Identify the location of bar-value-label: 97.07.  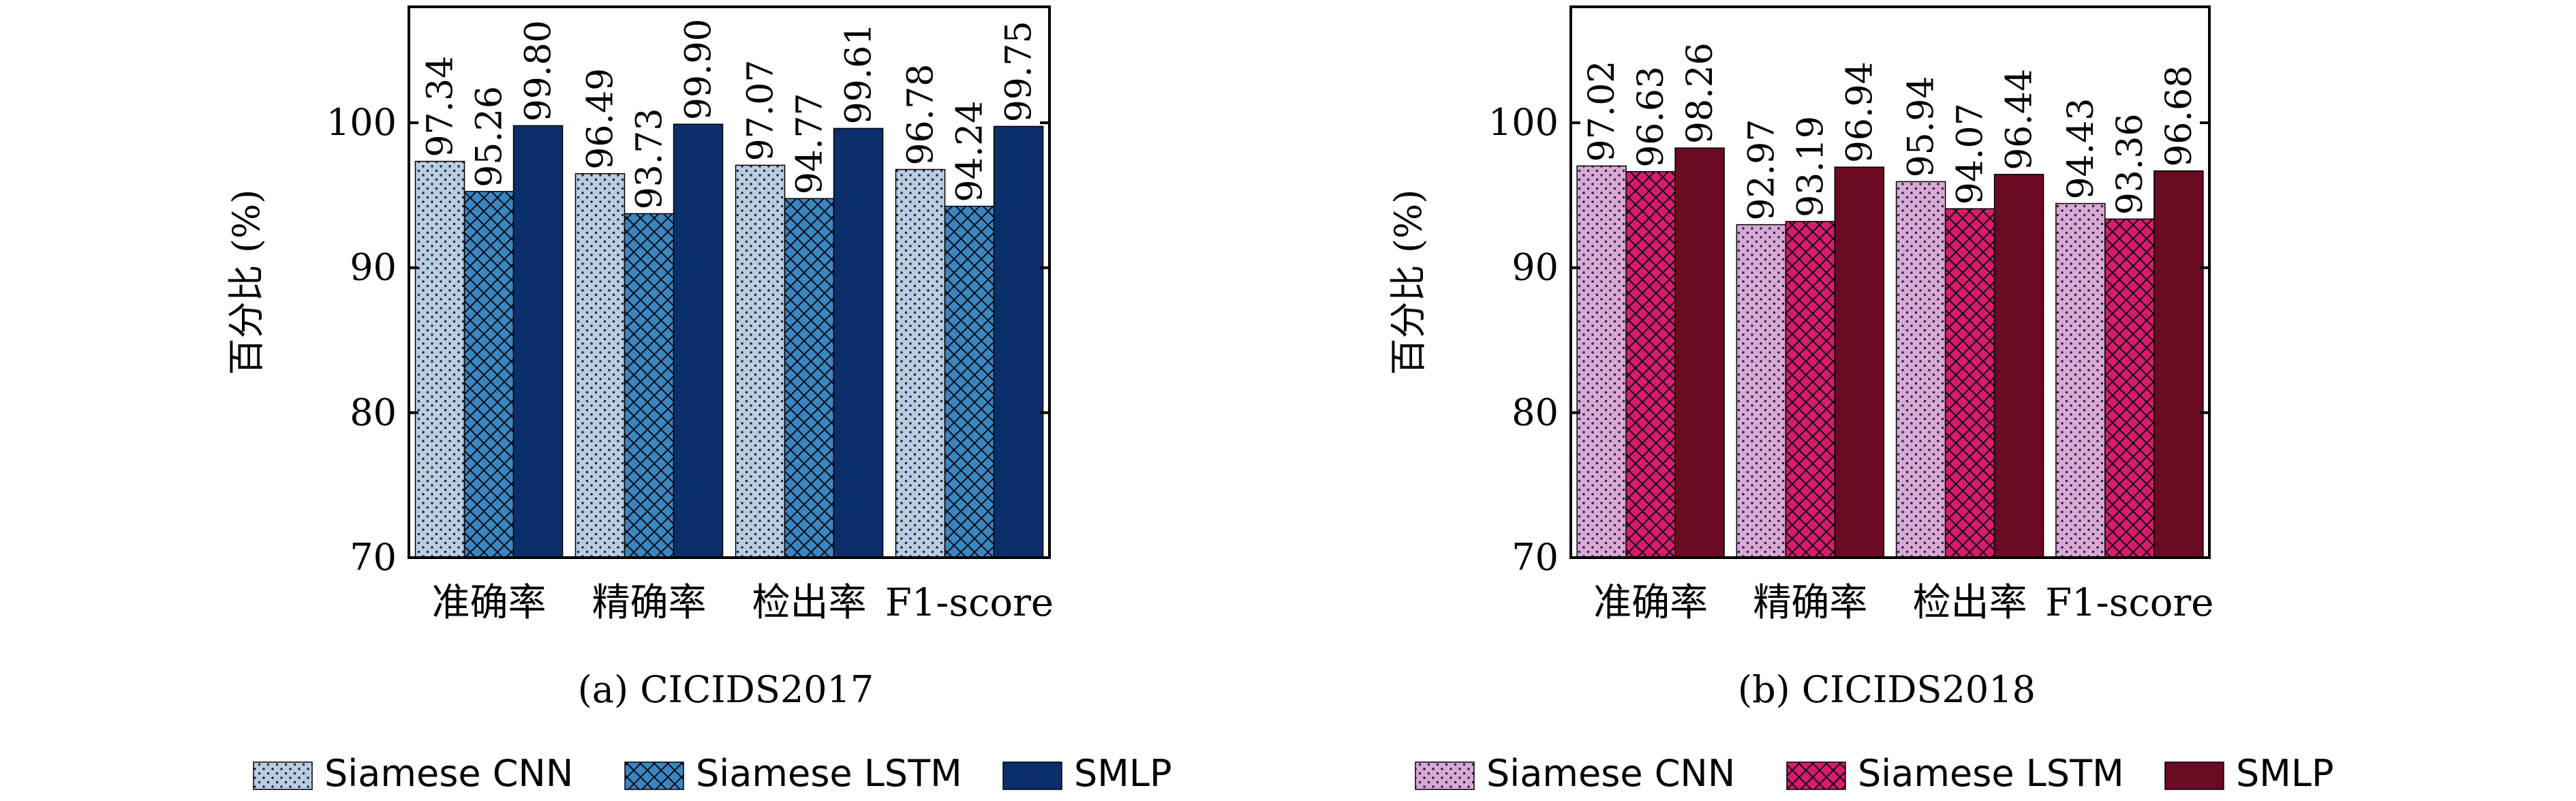
(762, 111).